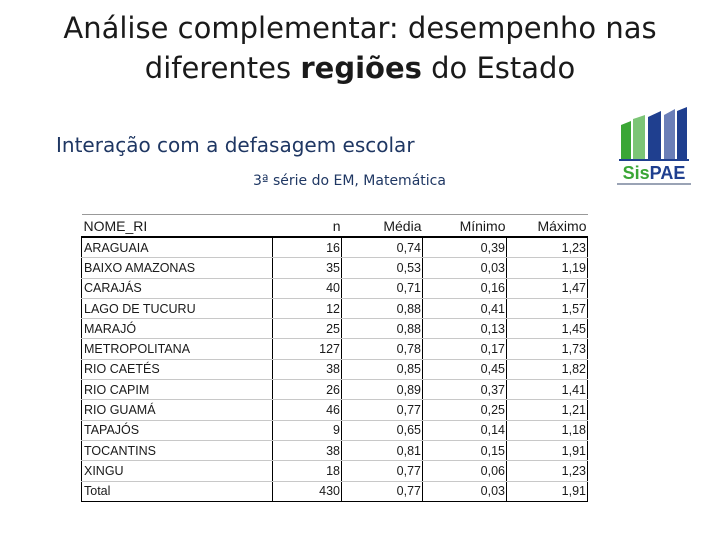 Image resolution: width=720 pixels, height=540 pixels. I want to click on cell-nome-ri: Total, so click(177, 491).